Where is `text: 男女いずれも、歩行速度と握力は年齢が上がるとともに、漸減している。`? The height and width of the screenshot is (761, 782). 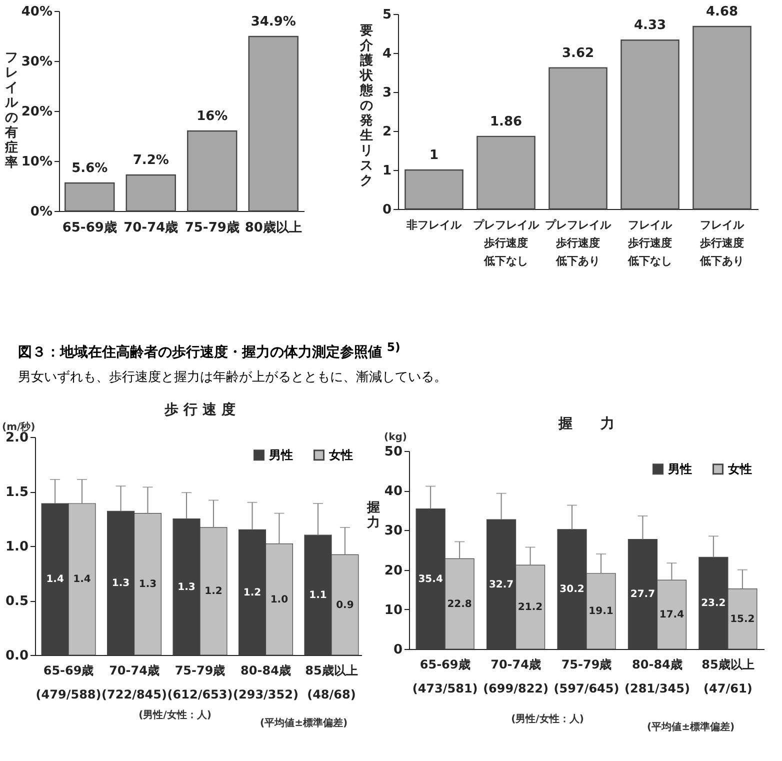
text: 男女いずれも、歩行速度と握力は年齢が上がるとともに、漸減している。 is located at coordinates (232, 377).